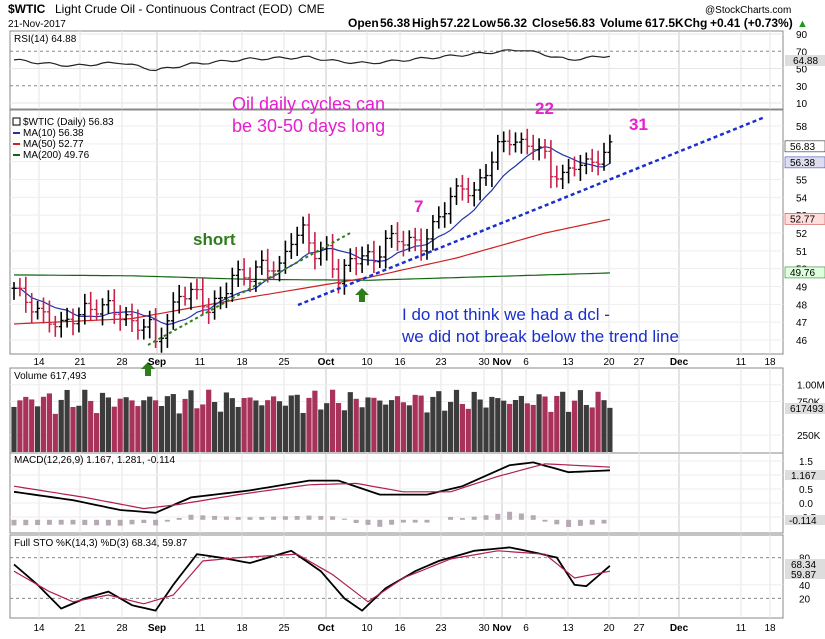 Image resolution: width=825 pixels, height=639 pixels. I want to click on open-value: 56.38, so click(395, 23).